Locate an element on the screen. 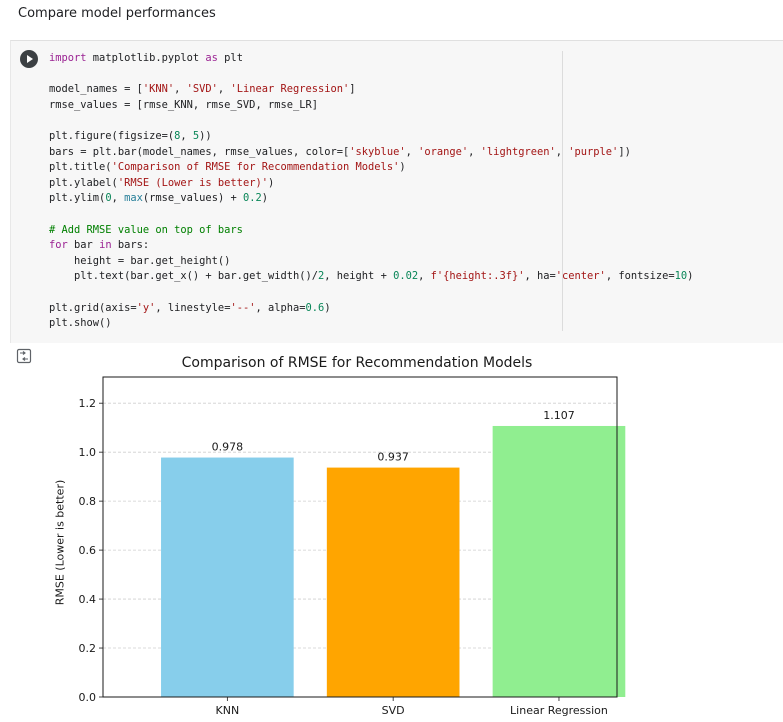  code-token: 5 is located at coordinates (196, 135).